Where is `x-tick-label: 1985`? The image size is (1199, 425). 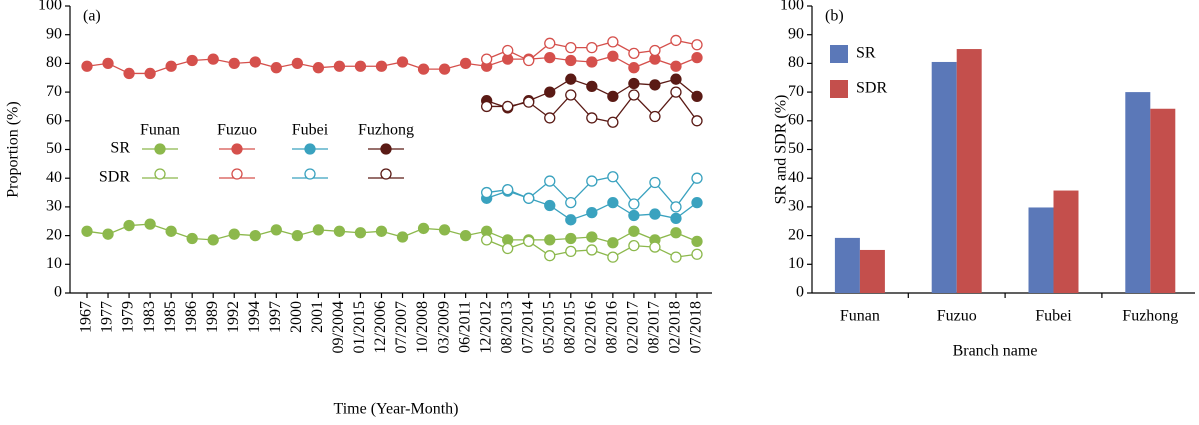
x-tick-label: 1985 is located at coordinates (170, 317).